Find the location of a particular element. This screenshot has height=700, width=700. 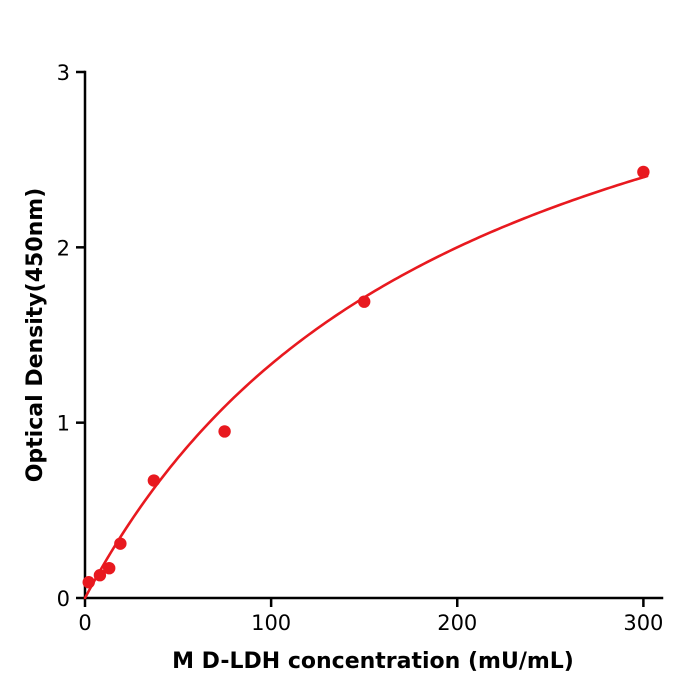

y-tick-label: 3 is located at coordinates (63, 73).